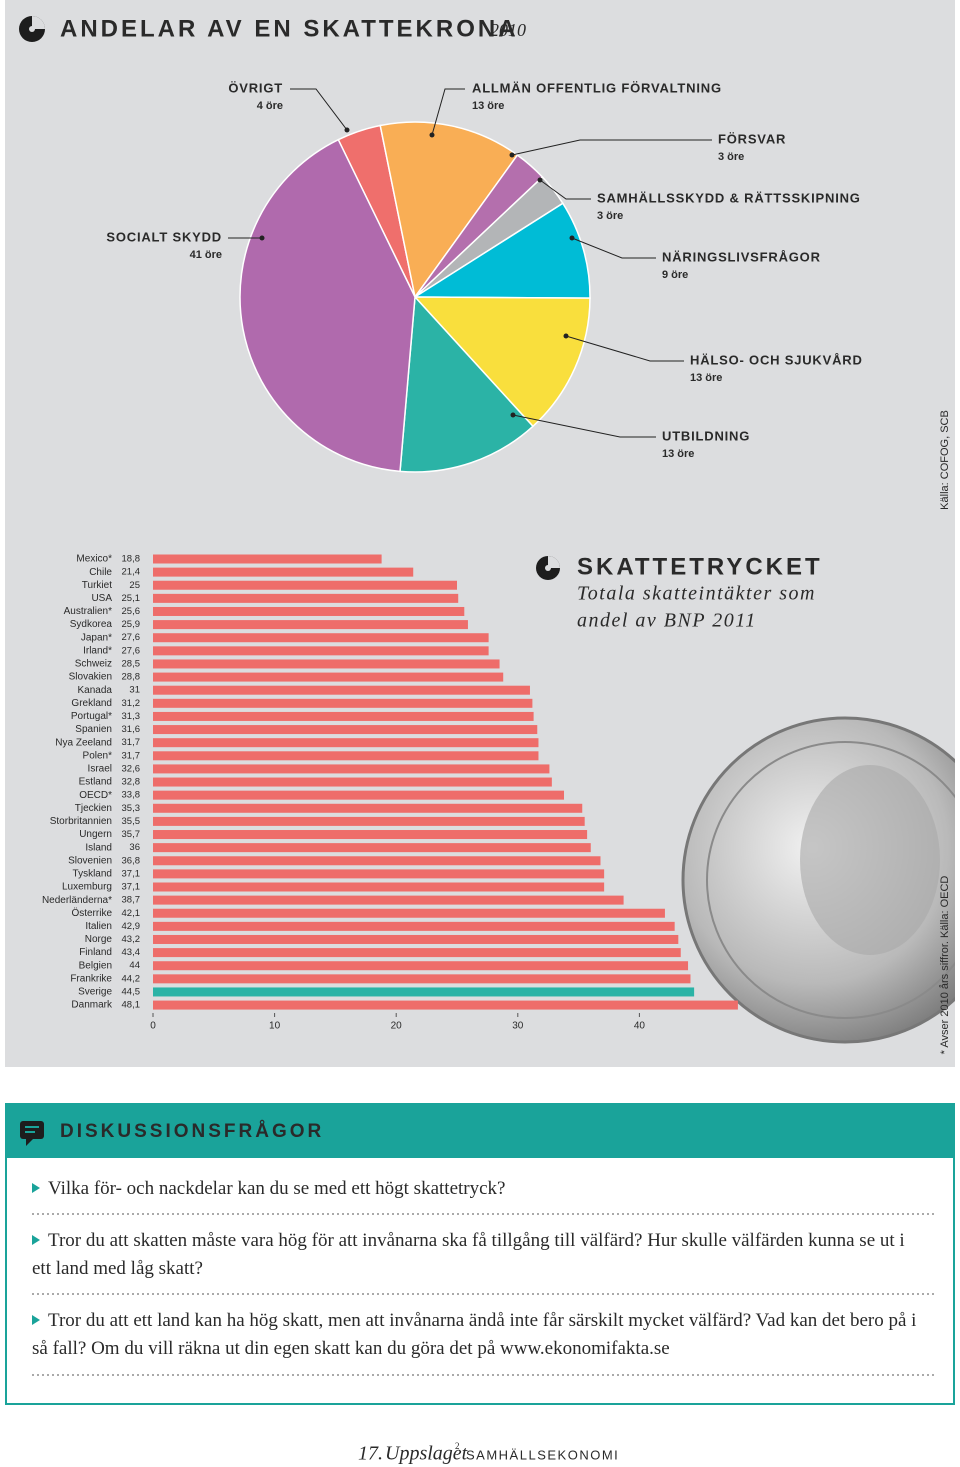  I want to click on value-label: 35,3, so click(131, 808).